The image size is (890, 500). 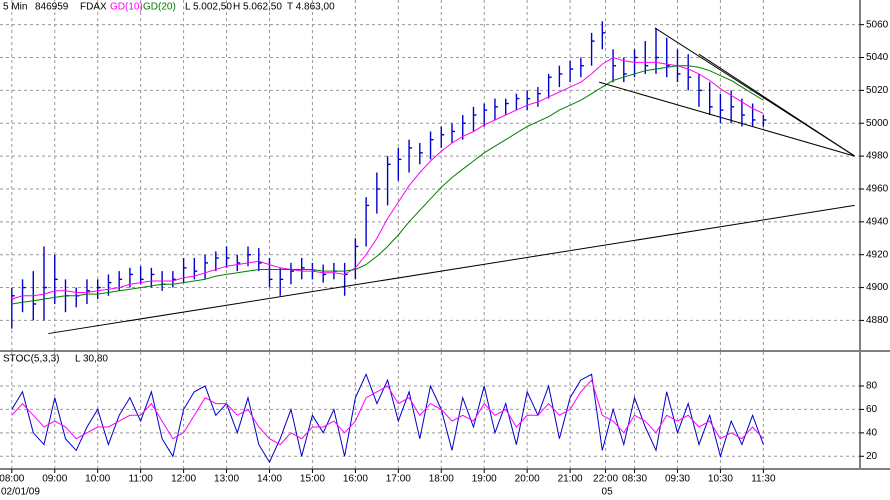 I want to click on y-tick-label: 60, so click(x=872, y=409).